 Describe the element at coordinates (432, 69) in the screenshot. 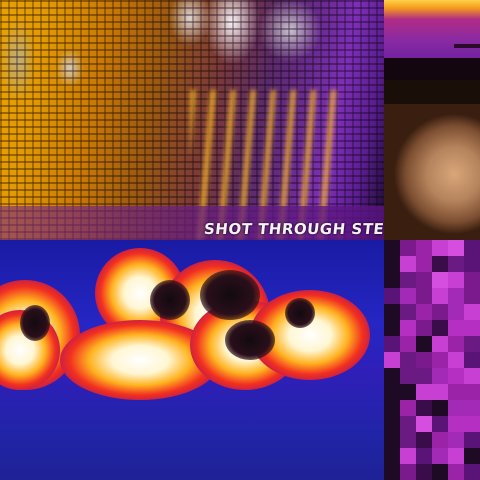

I see `dark-edge` at that location.